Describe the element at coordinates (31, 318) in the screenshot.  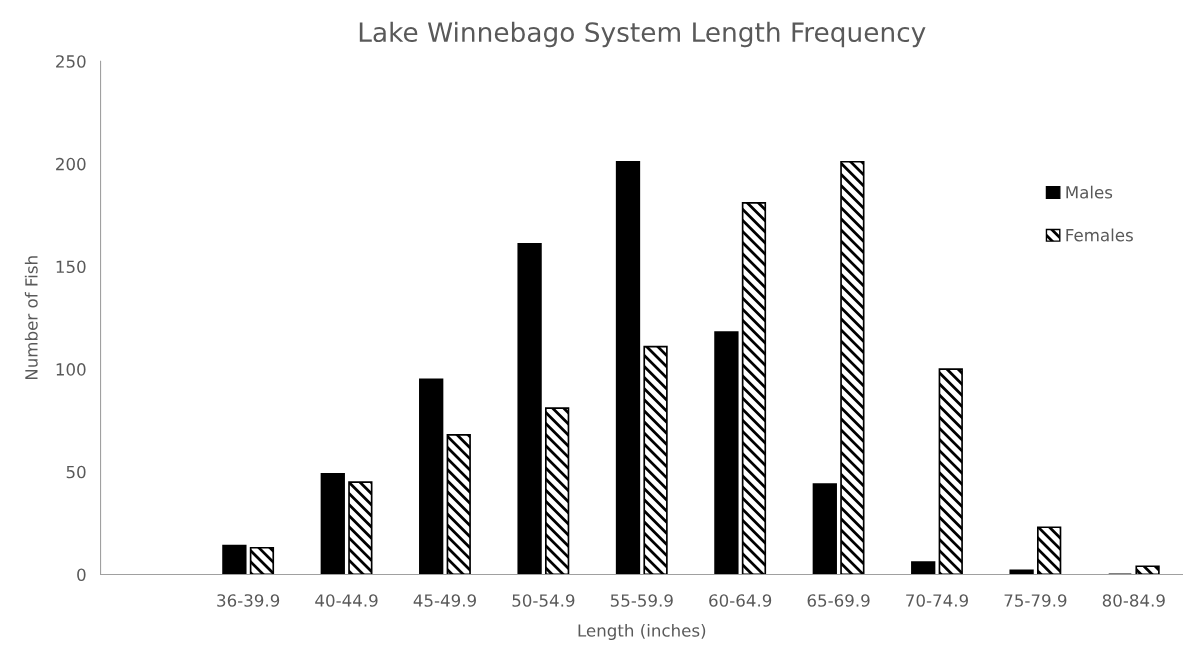
I see `y-axis-title: Number of Fish` at that location.